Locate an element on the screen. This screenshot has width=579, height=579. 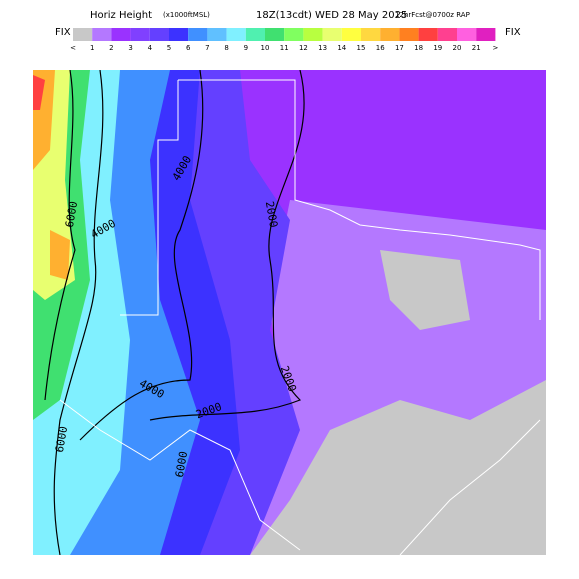
title: Horiz Height is located at coordinates (121, 15).